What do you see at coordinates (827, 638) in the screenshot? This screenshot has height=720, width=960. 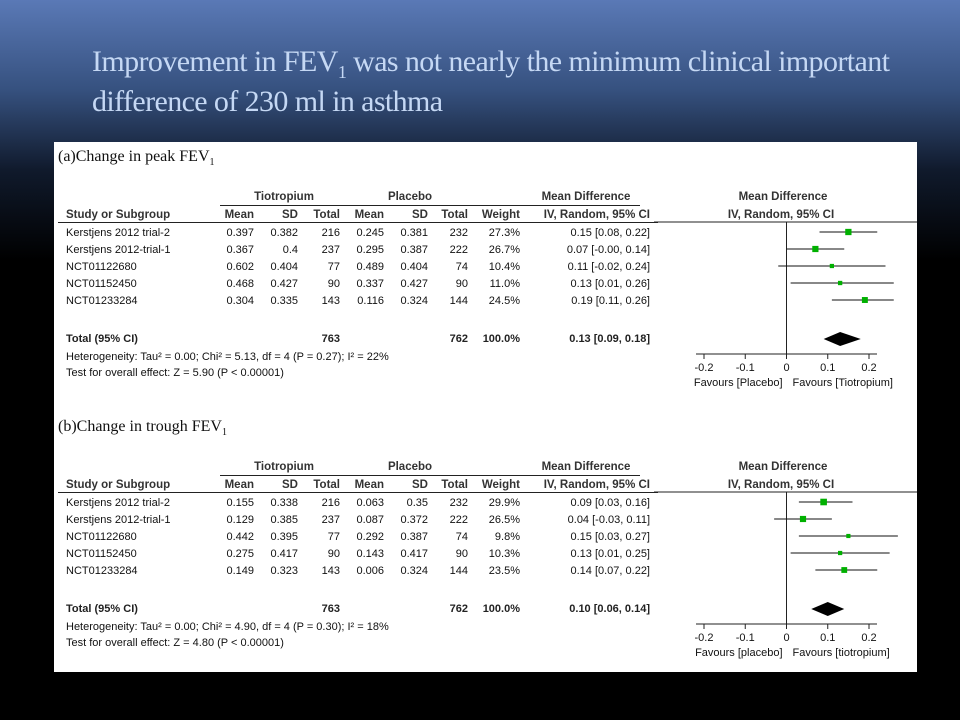 I see `x-axis-tick-label: 0.1` at bounding box center [827, 638].